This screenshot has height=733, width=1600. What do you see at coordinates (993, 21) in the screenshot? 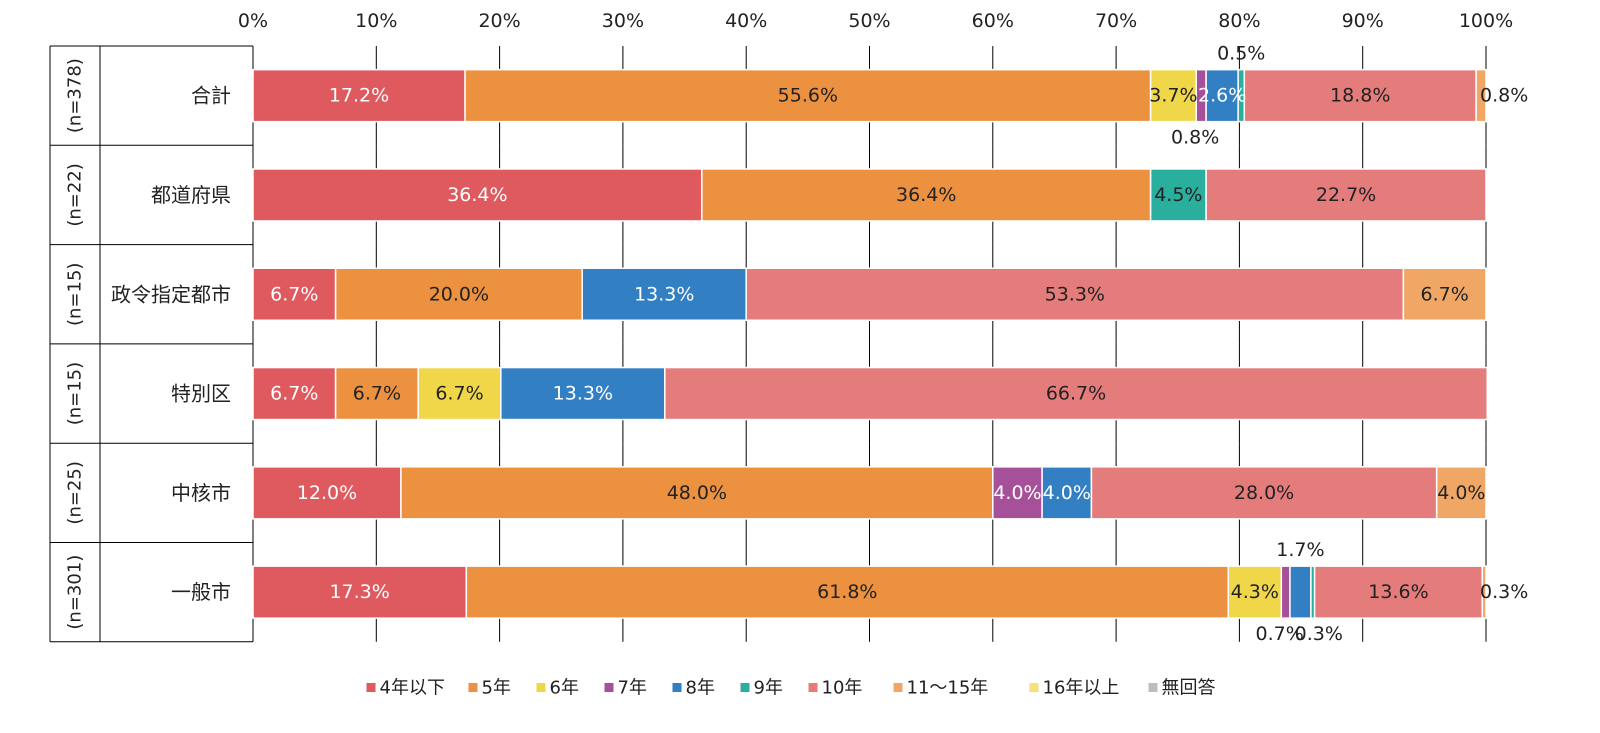
I see `x-tick-label: 60%` at bounding box center [993, 21].